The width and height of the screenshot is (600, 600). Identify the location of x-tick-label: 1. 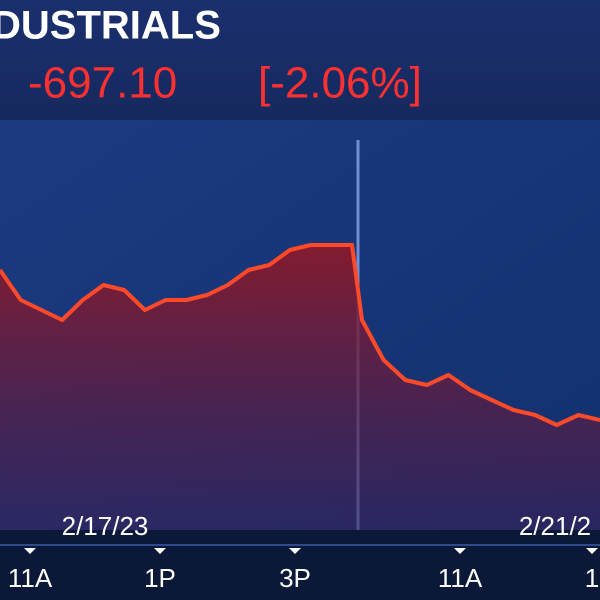
(592, 578).